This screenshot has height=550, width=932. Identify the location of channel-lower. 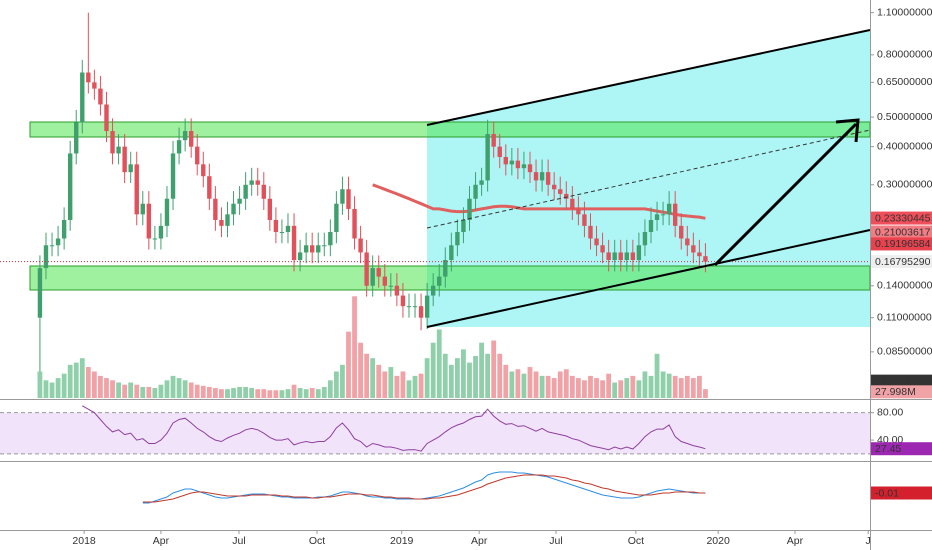
(648, 278).